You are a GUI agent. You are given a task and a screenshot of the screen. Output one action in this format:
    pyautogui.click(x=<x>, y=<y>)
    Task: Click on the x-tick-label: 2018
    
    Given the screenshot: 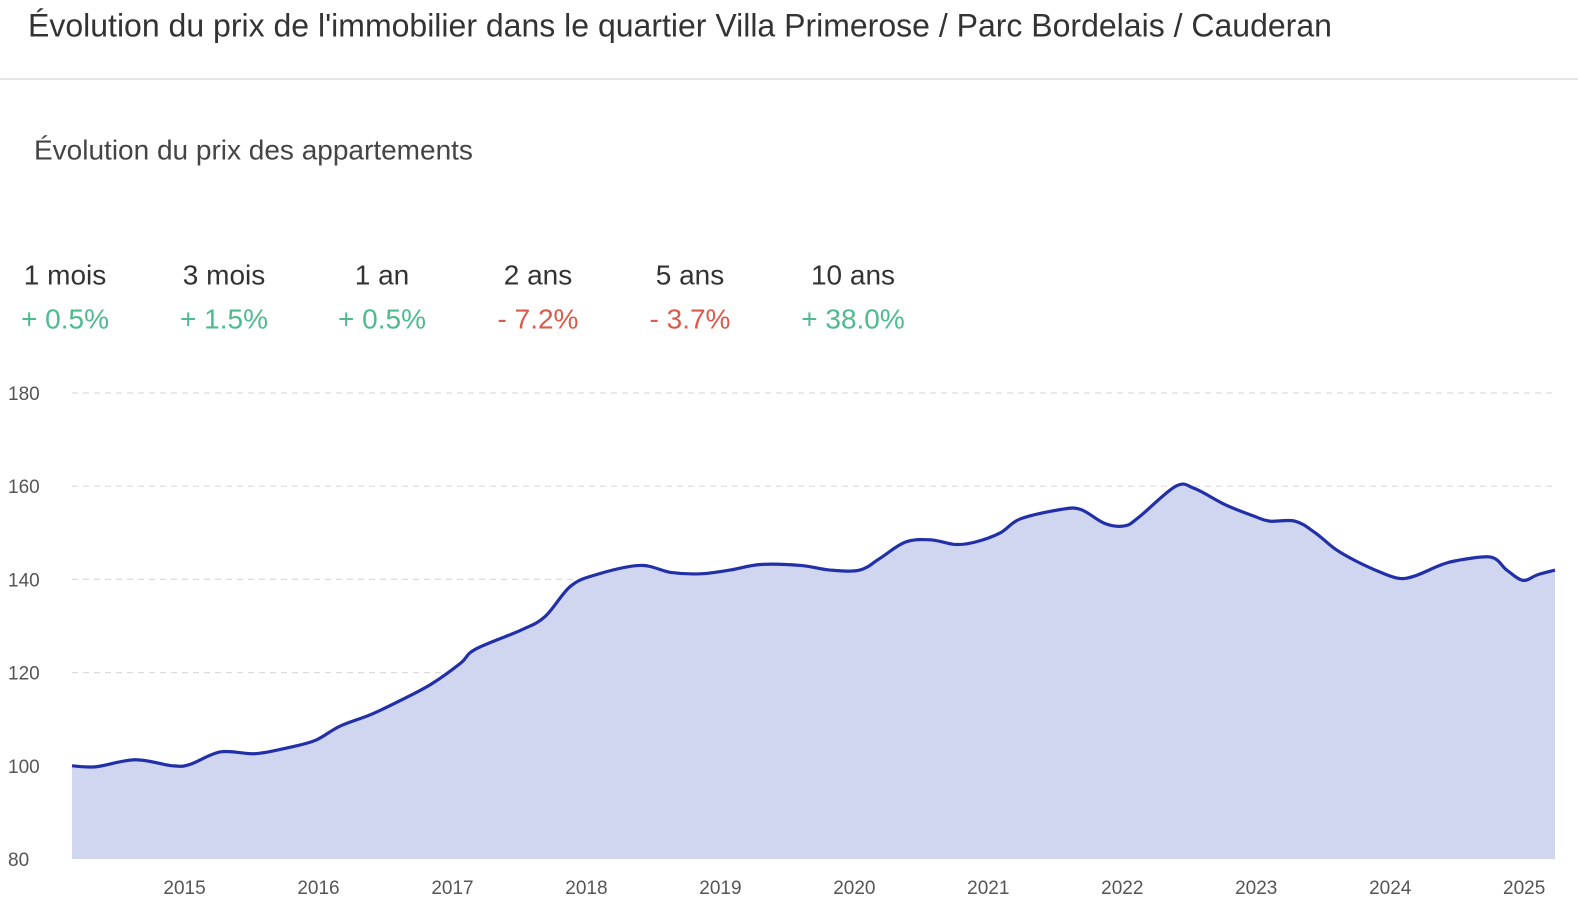 What is the action you would take?
    pyautogui.click(x=586, y=888)
    